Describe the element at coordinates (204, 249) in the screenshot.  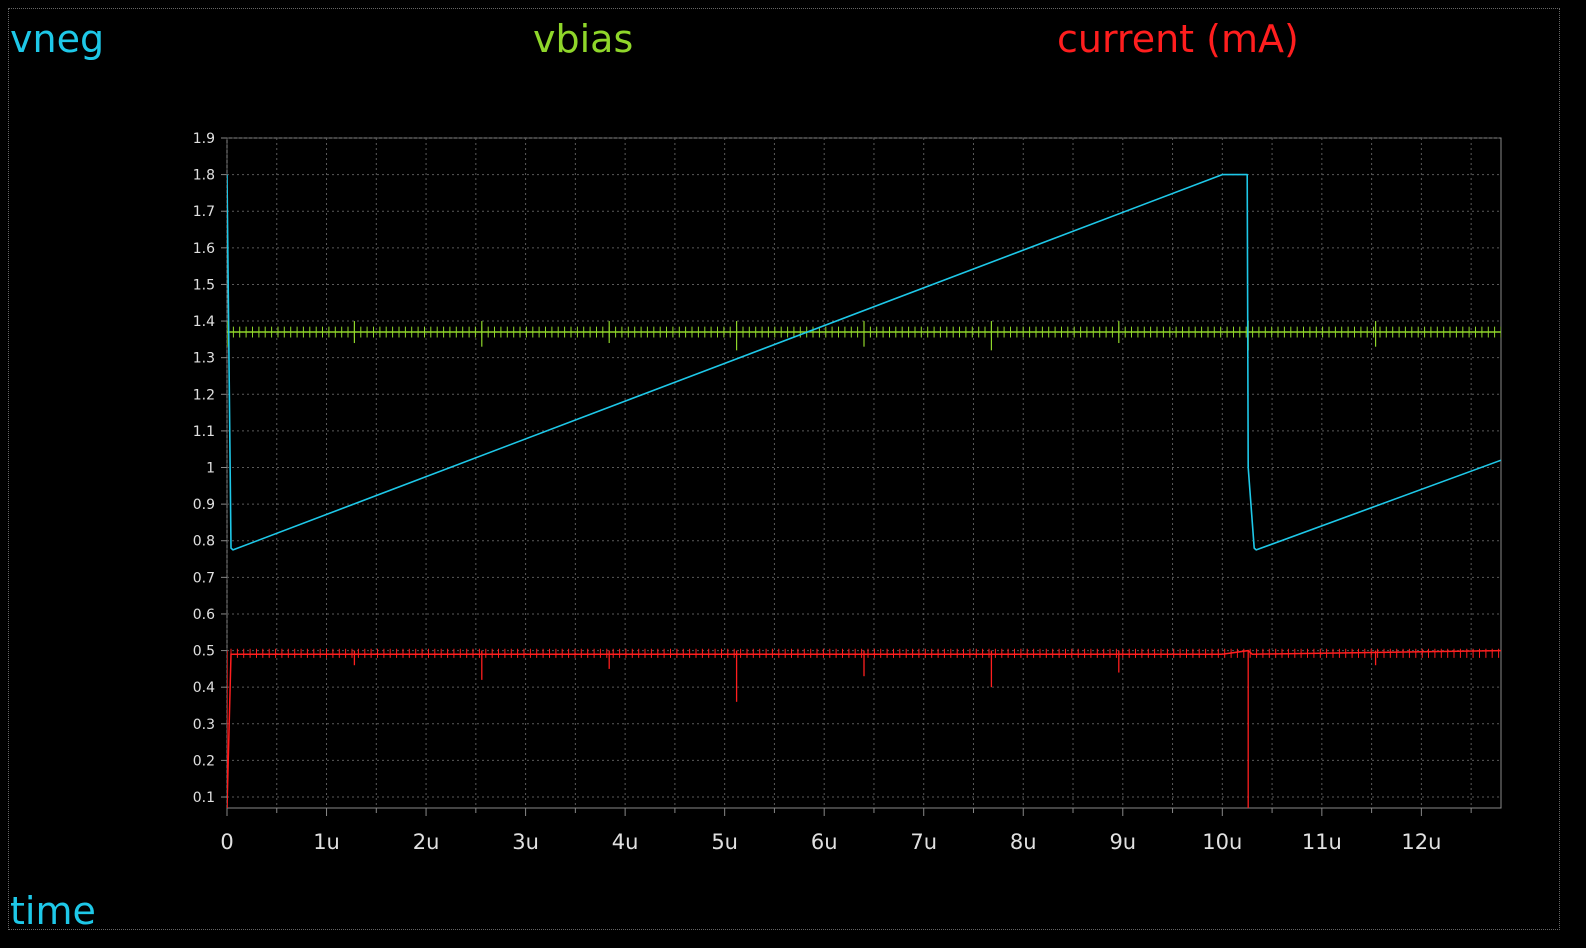
I see `y-tick-label: 1.6` at that location.